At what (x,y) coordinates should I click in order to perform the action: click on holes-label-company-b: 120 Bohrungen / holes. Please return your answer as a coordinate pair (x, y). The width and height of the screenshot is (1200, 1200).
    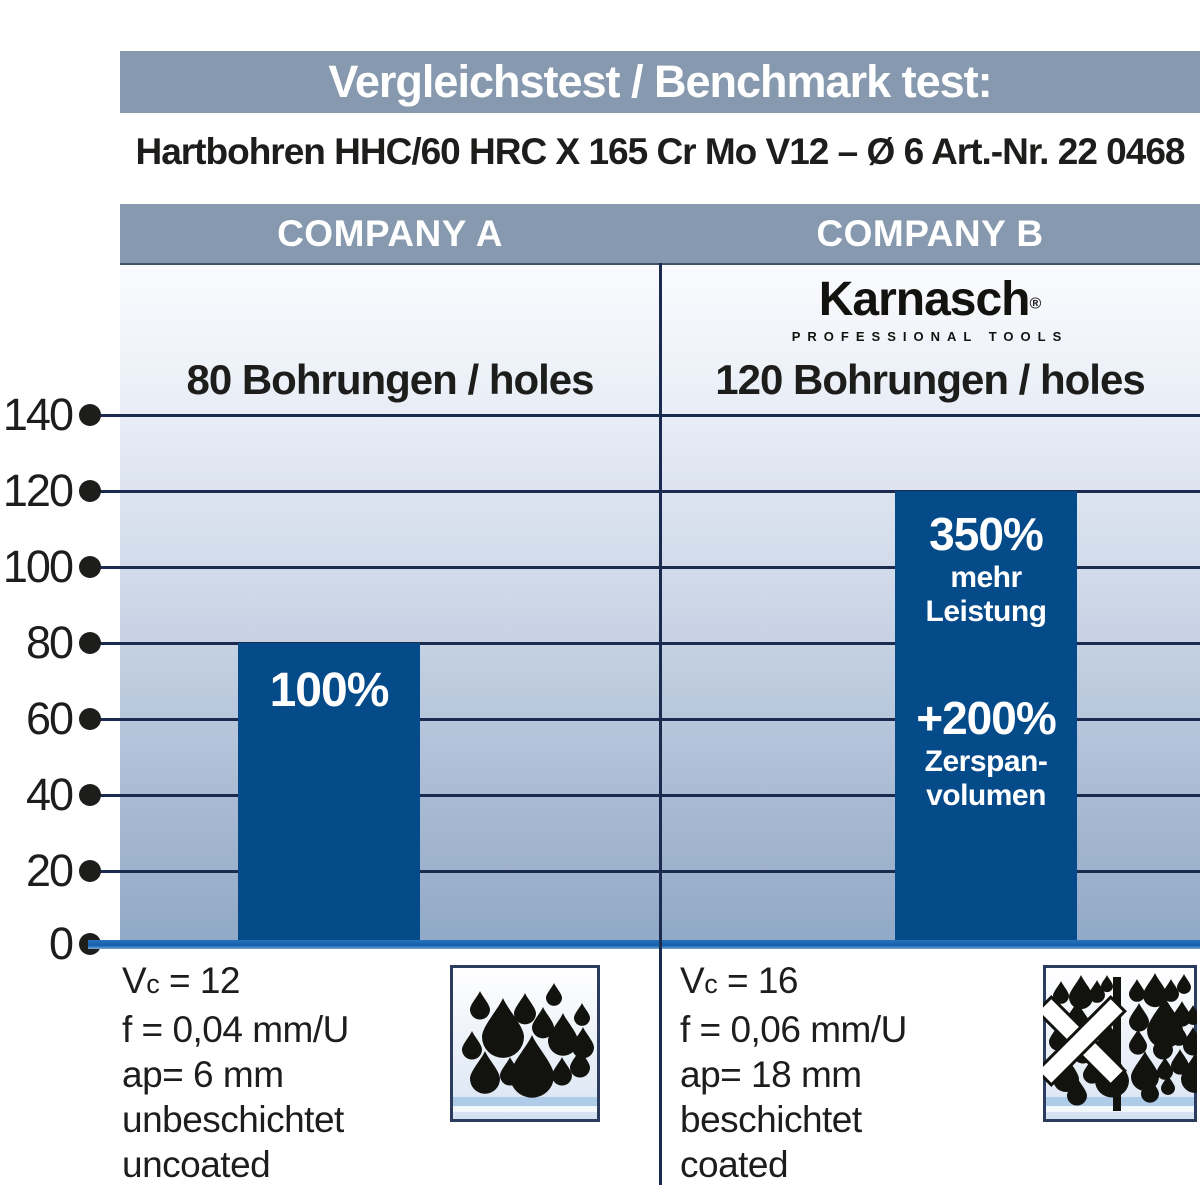
    Looking at the image, I should click on (930, 380).